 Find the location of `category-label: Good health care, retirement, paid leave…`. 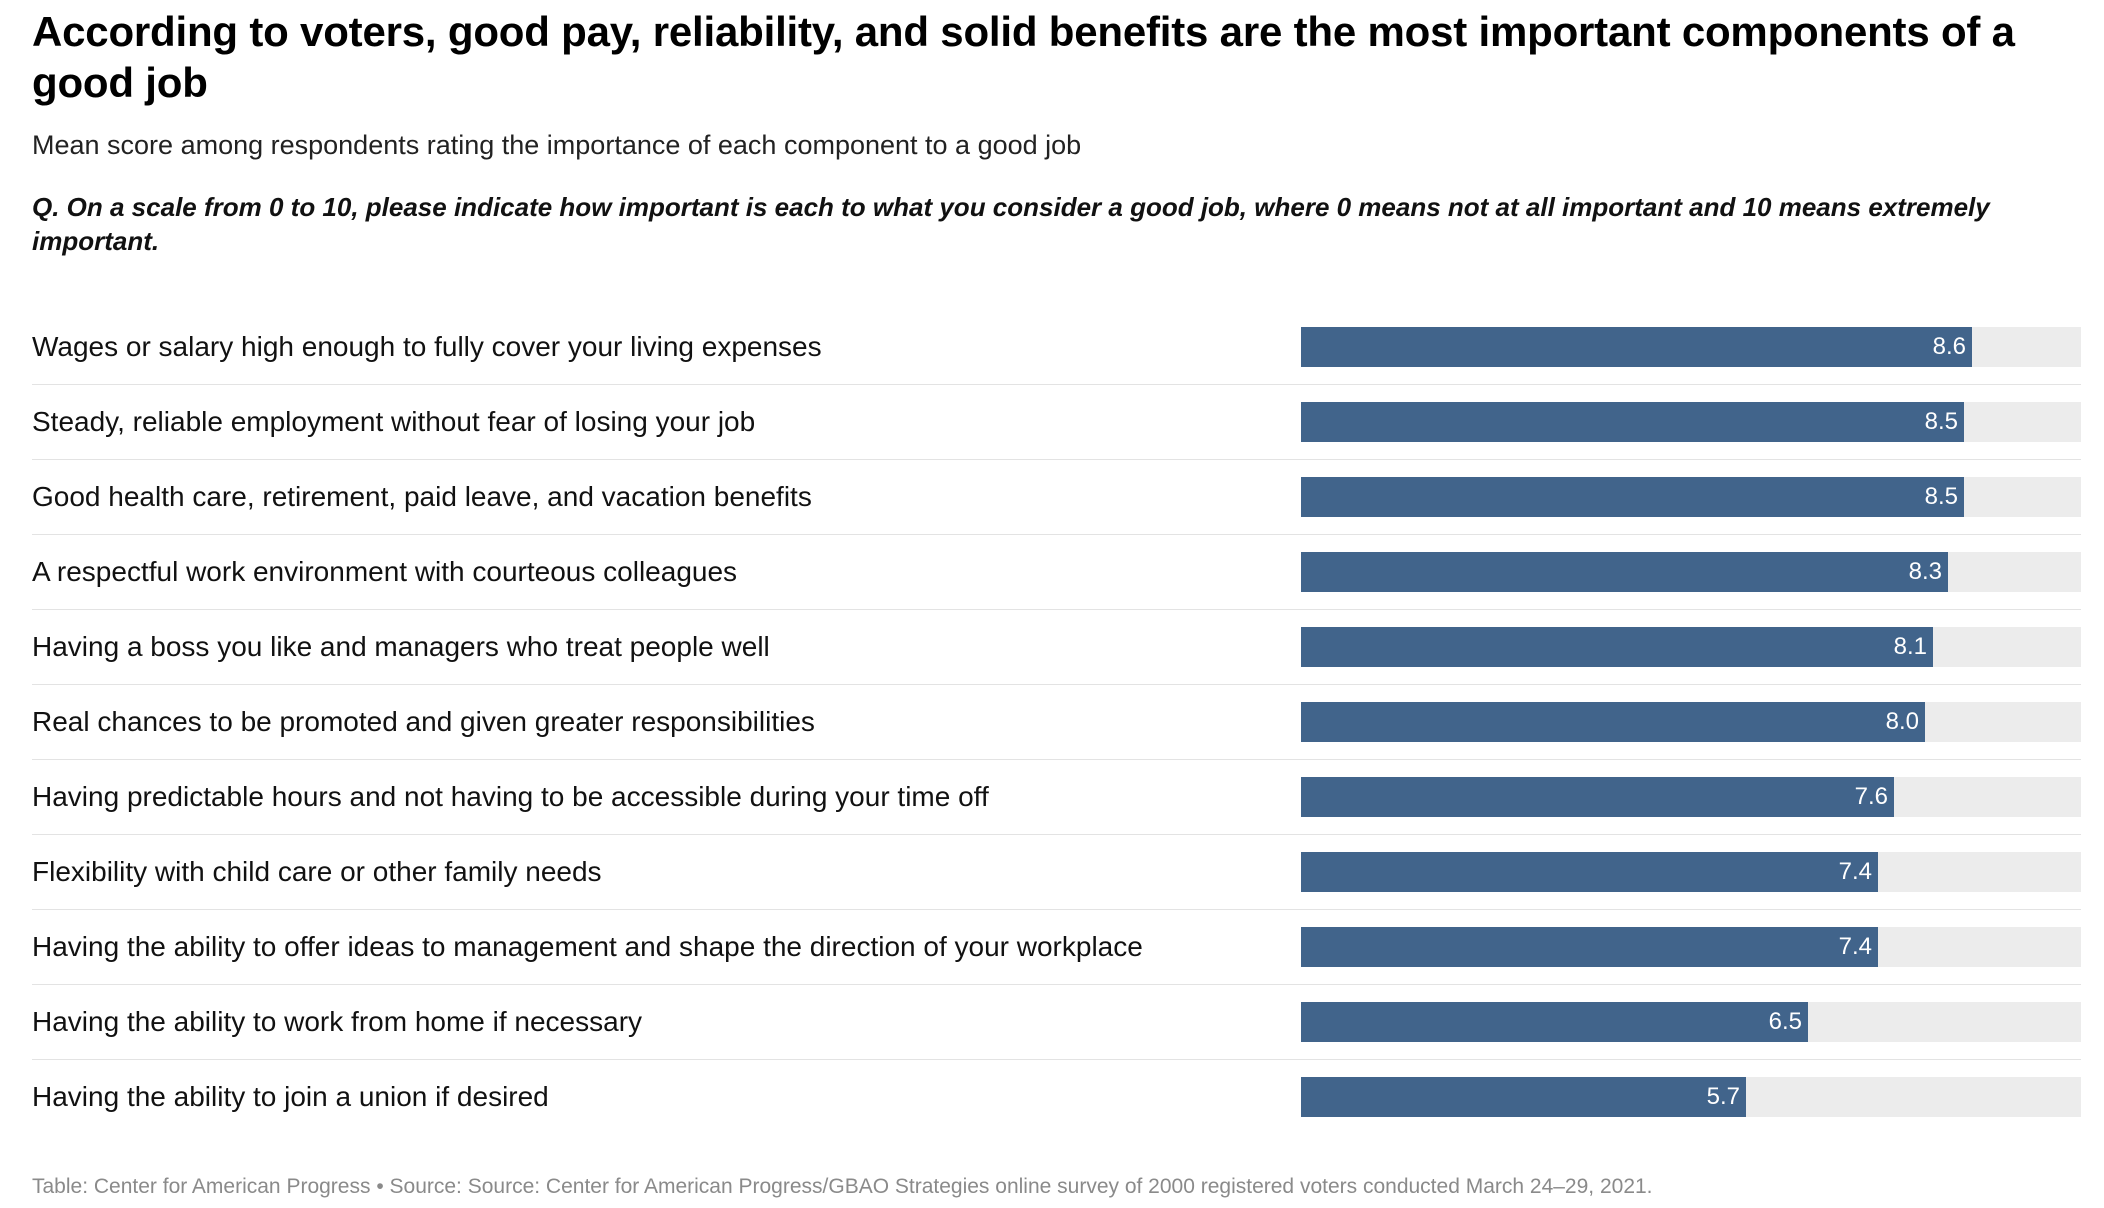

category-label: Good health care, retirement, paid leave… is located at coordinates (422, 496).